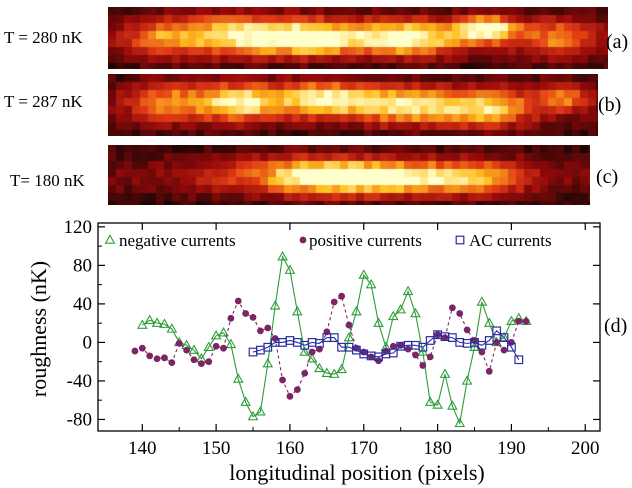  What do you see at coordinates (47, 180) in the screenshot?
I see `temperature-label-c: T= 180 nK` at bounding box center [47, 180].